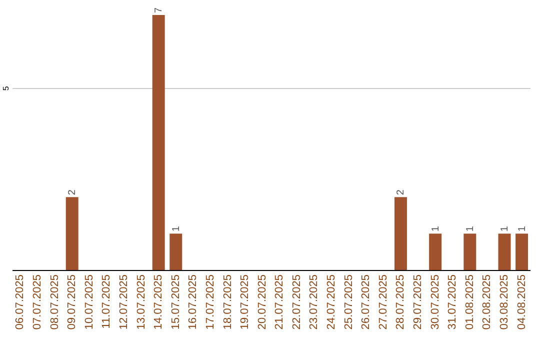 This screenshot has height=340, width=540. Describe the element at coordinates (400, 302) in the screenshot. I see `x-tick-label: 28.07.2025` at that location.